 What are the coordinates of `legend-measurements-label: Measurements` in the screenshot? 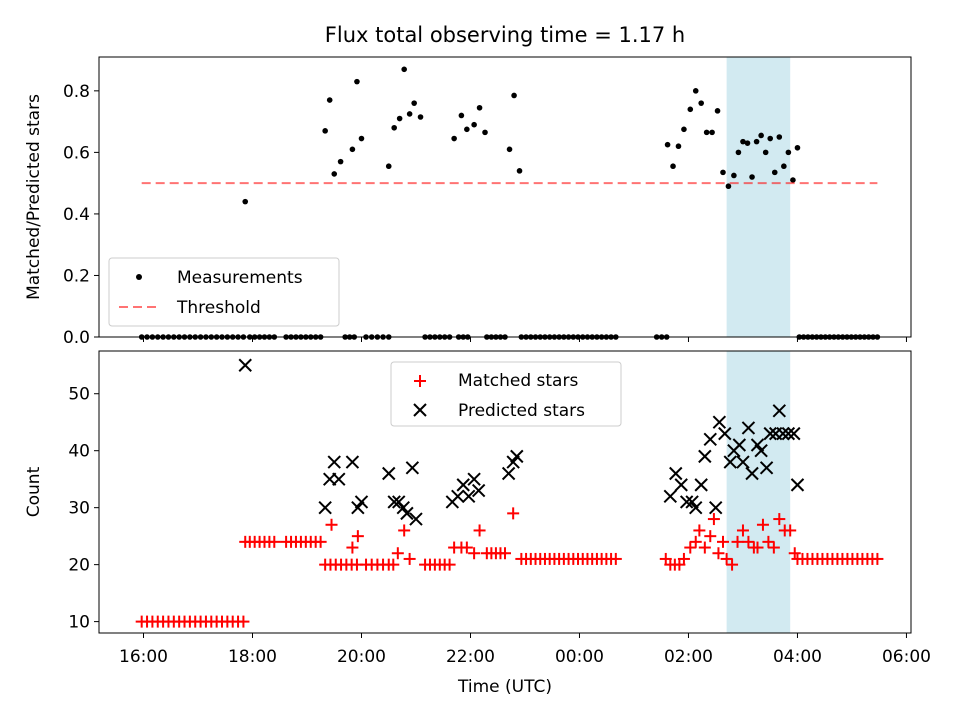 It's located at (240, 278).